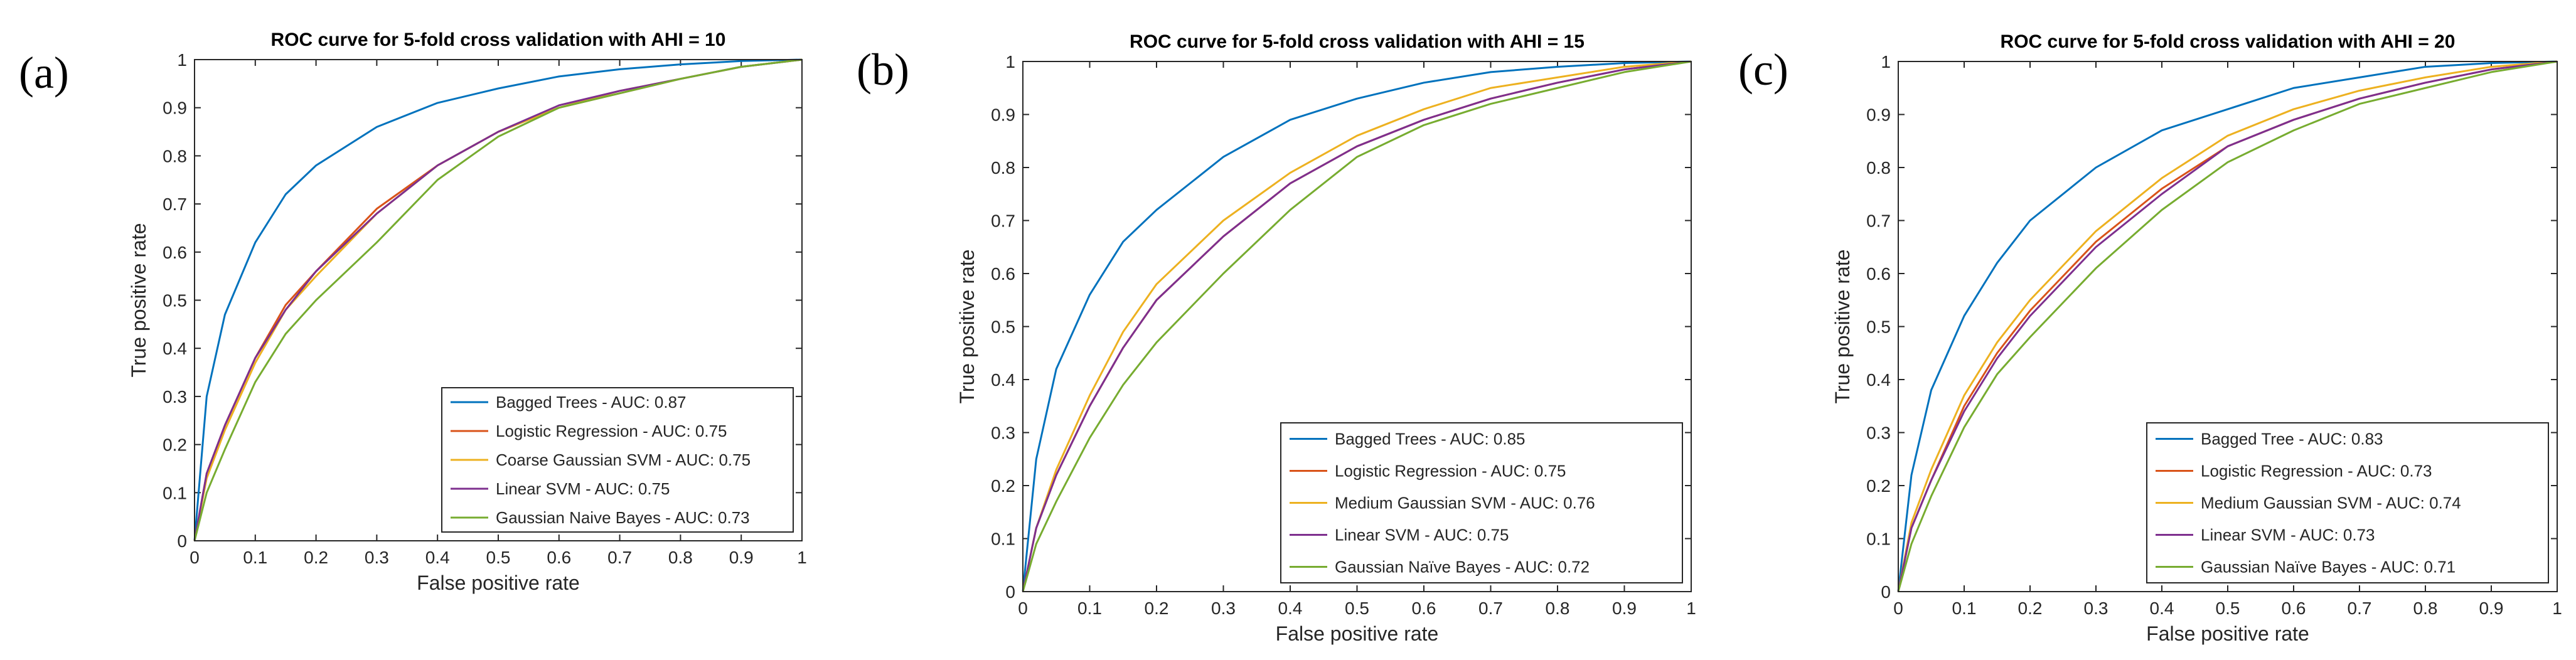 The height and width of the screenshot is (660, 2576). Describe the element at coordinates (623, 460) in the screenshot. I see `legend-entry: Coarse Gaussian SVM - AUC: 0.75` at that location.